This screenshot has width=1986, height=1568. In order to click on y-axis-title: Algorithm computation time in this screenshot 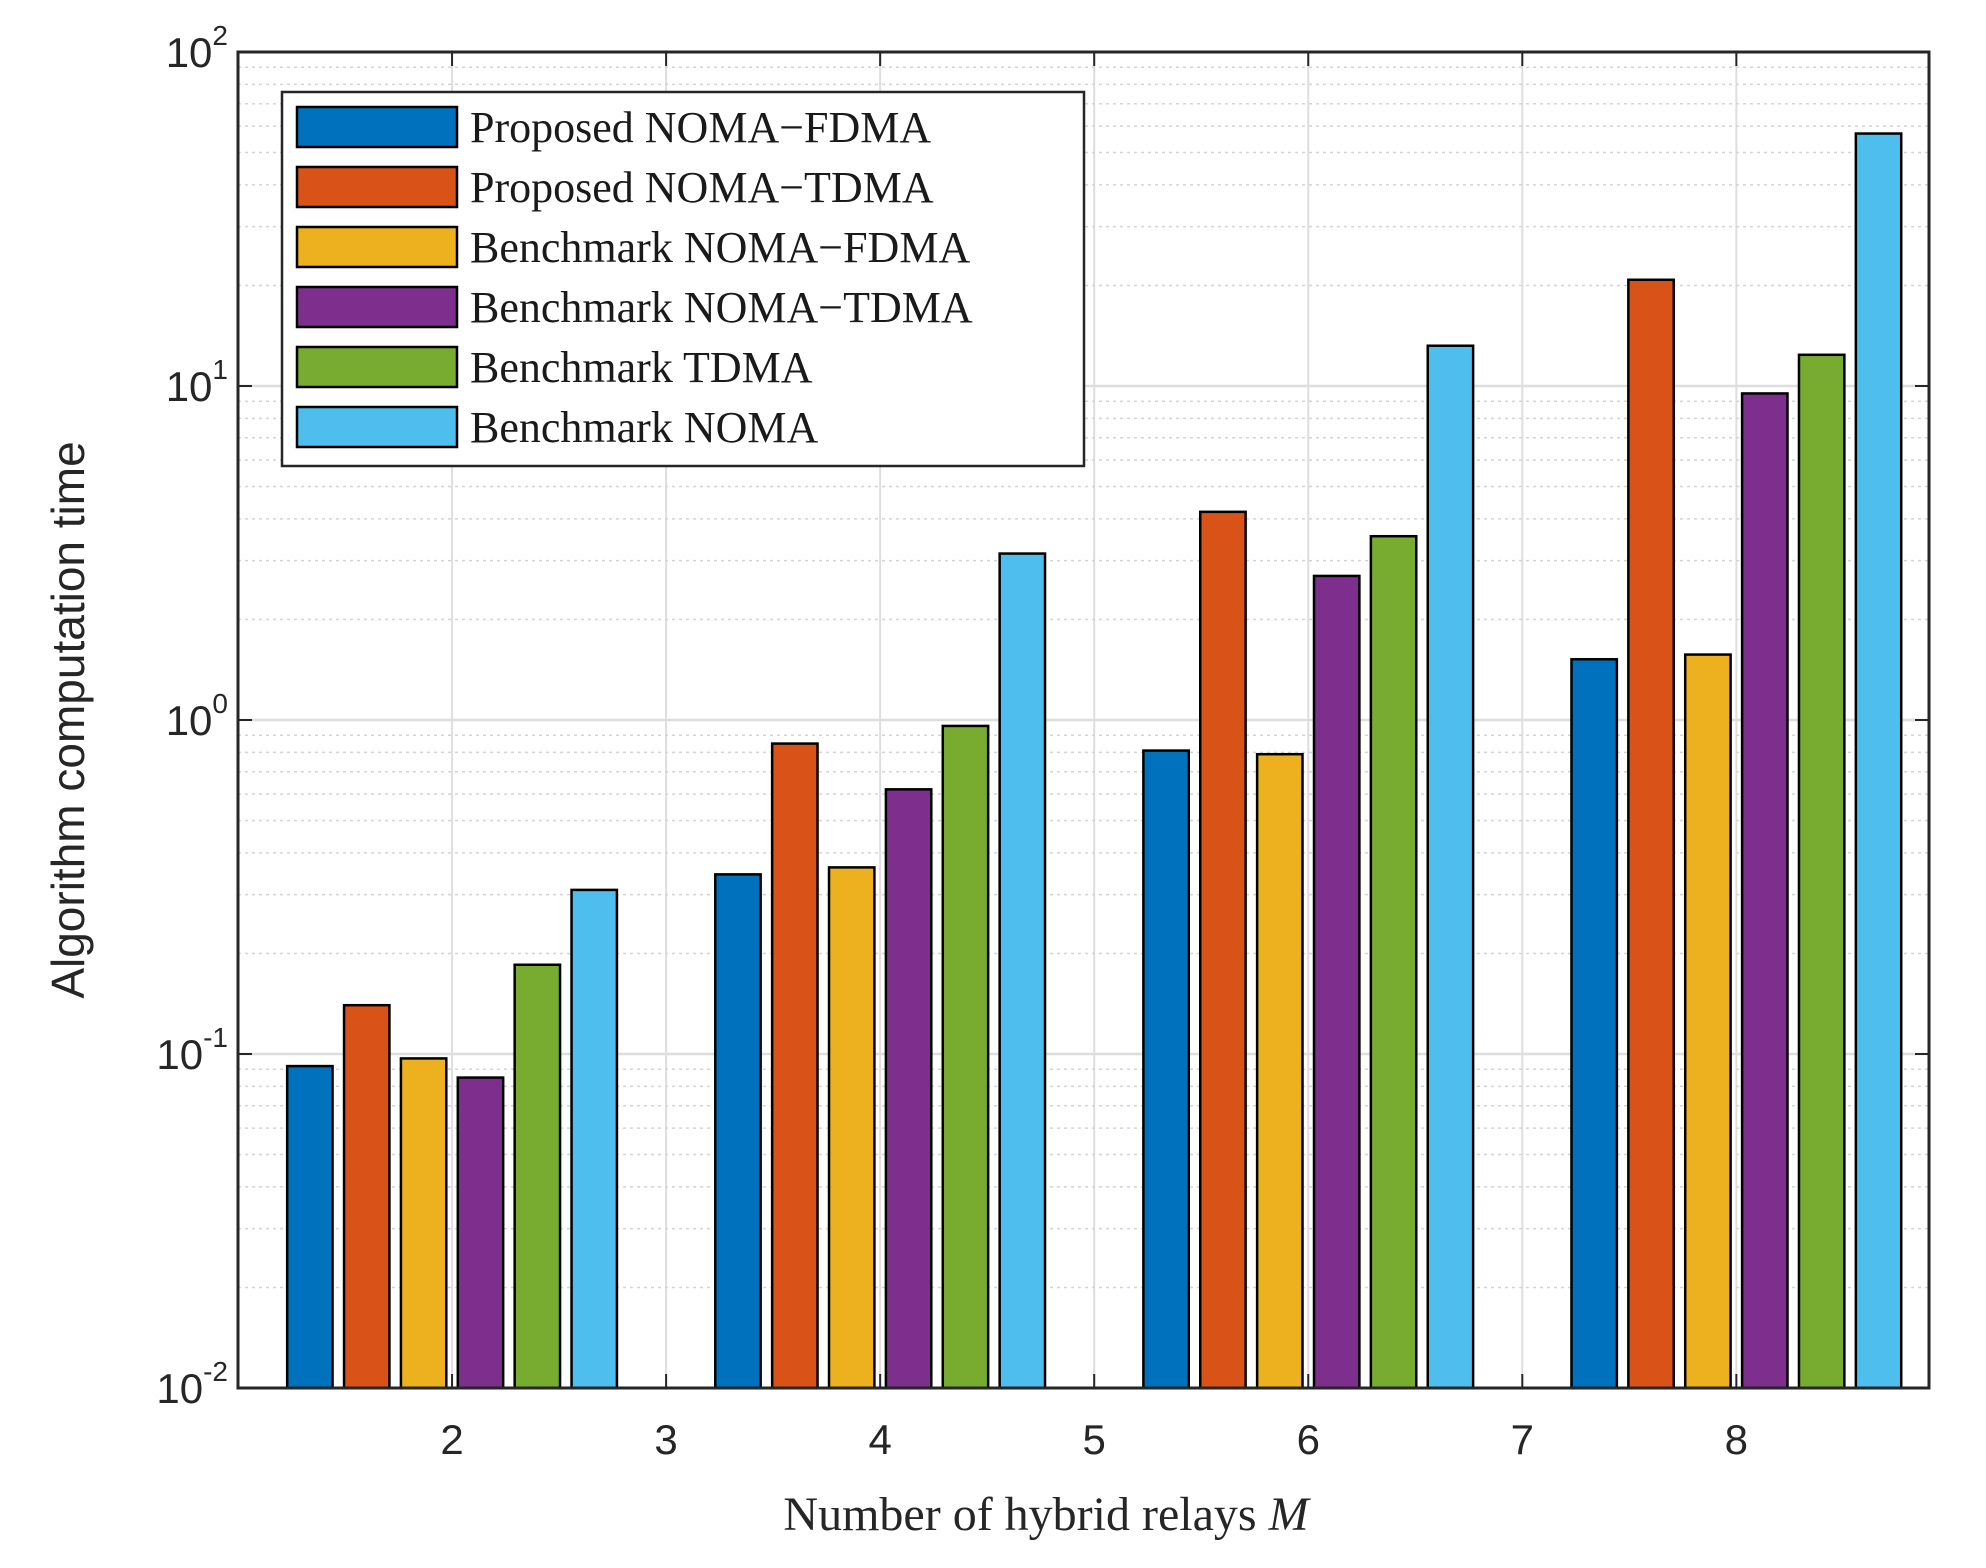, I will do `click(68, 719)`.